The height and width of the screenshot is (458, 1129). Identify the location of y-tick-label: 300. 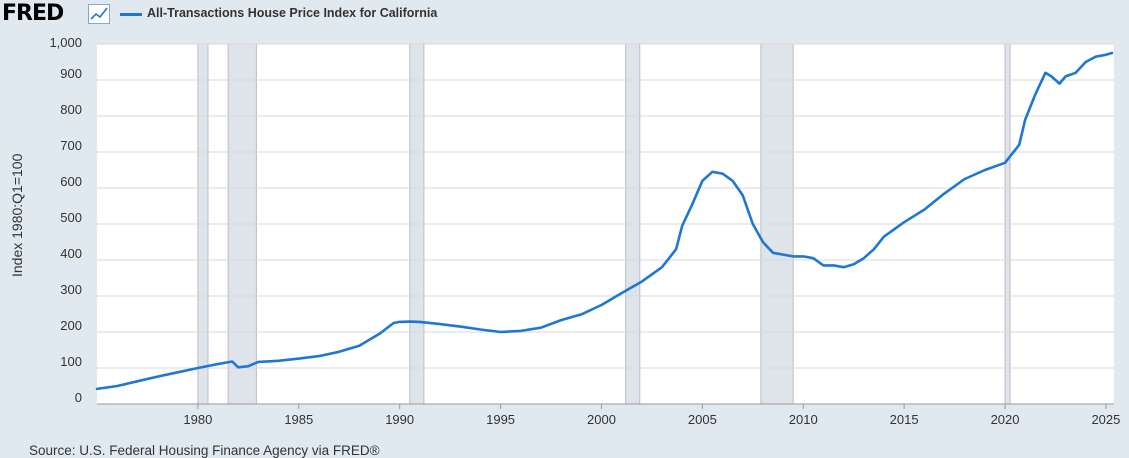
(71, 289).